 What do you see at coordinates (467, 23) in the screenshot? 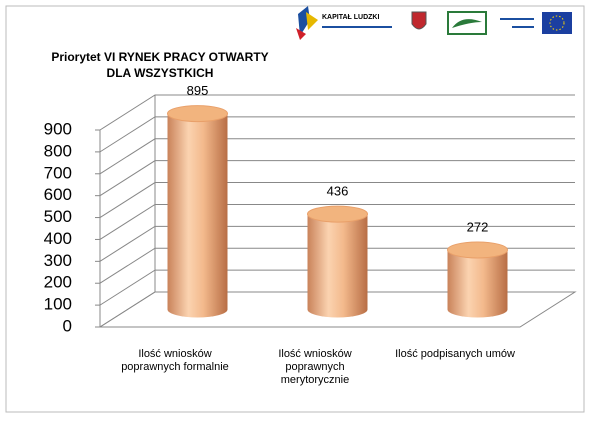
I see `green-logo-mark` at bounding box center [467, 23].